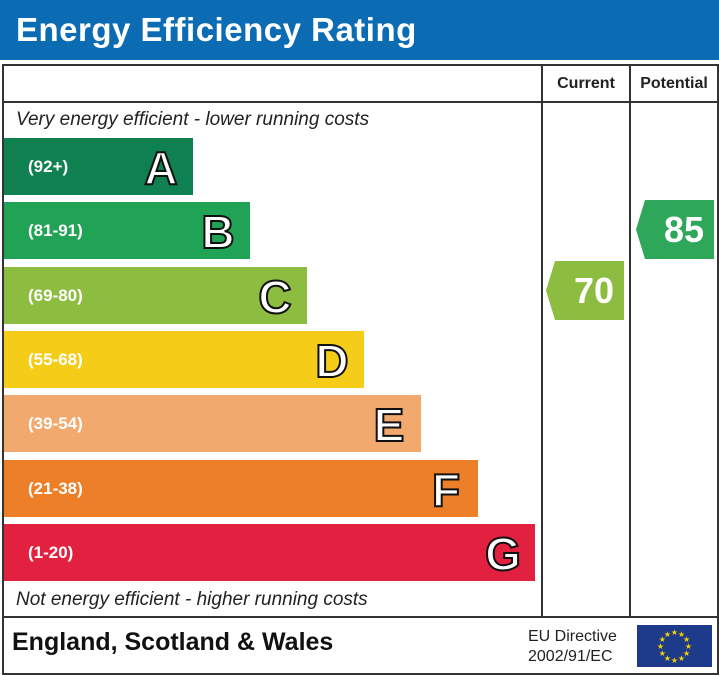 The width and height of the screenshot is (719, 675). I want to click on band-bar-G: (1-20) G, so click(269, 552).